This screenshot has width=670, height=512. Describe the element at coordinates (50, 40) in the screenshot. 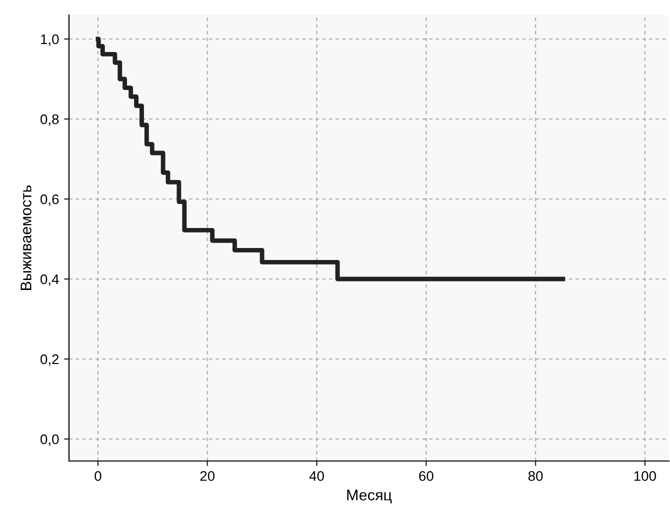

I see `y-tick-label: 1,0` at that location.